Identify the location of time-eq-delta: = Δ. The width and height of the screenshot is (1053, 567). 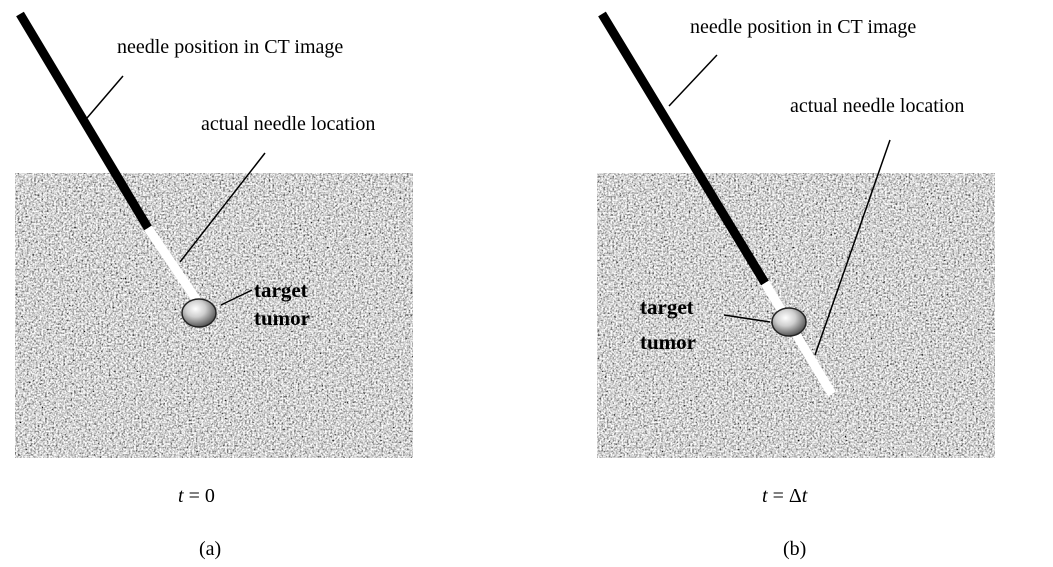
(785, 496).